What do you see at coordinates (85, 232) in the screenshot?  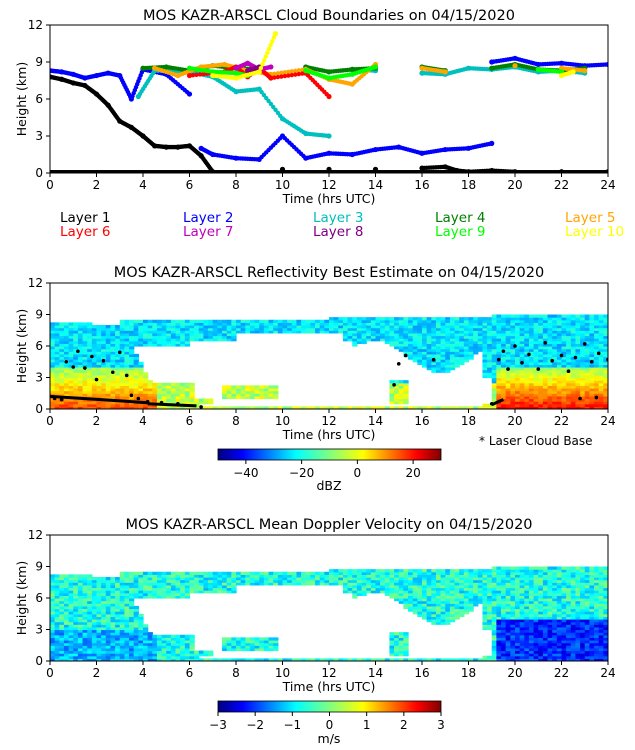 I see `legend-entry: Layer 6` at bounding box center [85, 232].